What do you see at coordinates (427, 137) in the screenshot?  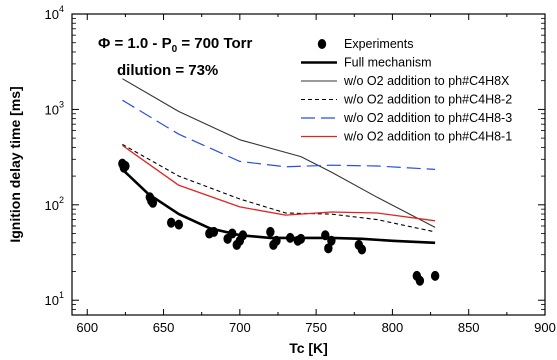 I see `legend-label: w/o O2 addition to ph#C4H8-1` at bounding box center [427, 137].